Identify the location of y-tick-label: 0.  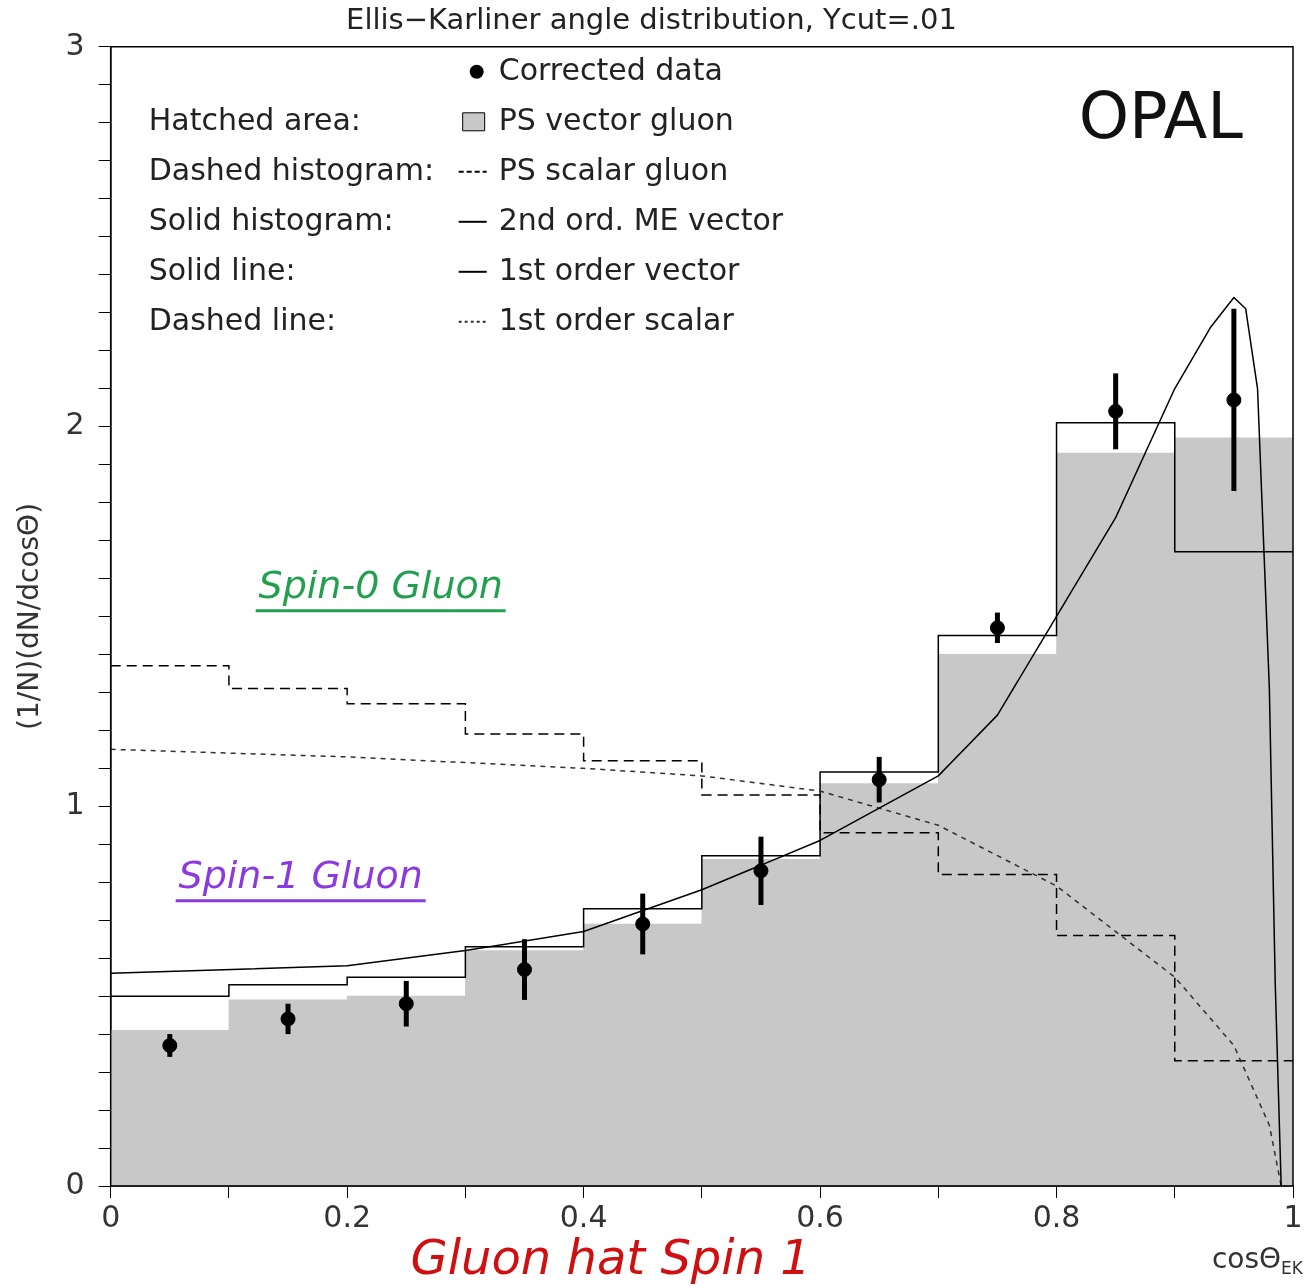
(75, 1183).